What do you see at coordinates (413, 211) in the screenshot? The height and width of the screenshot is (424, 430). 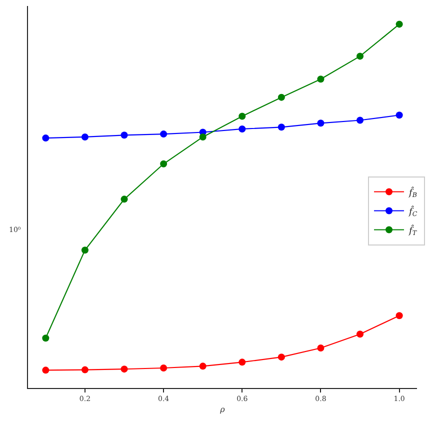 I see `legend-label: f̂$_{C}$` at bounding box center [413, 211].